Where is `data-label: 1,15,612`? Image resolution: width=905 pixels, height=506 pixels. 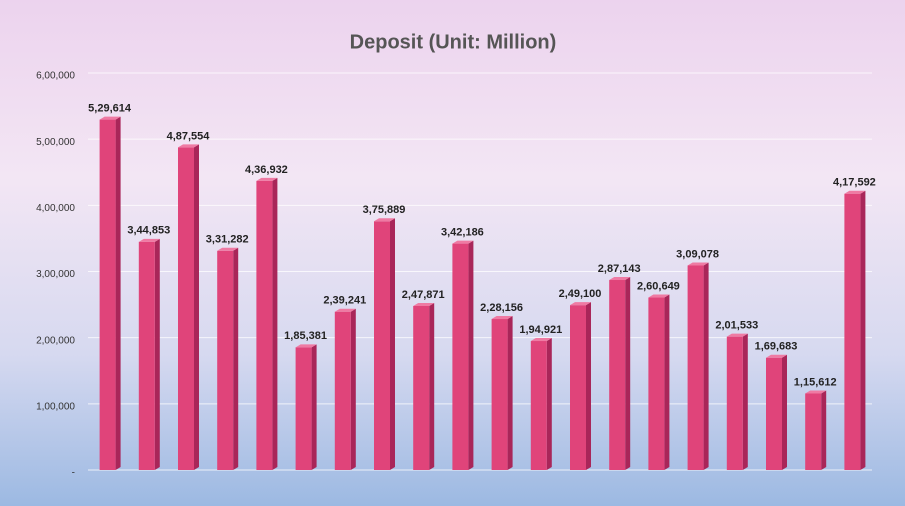
data-label: 1,15,612 is located at coordinates (815, 382).